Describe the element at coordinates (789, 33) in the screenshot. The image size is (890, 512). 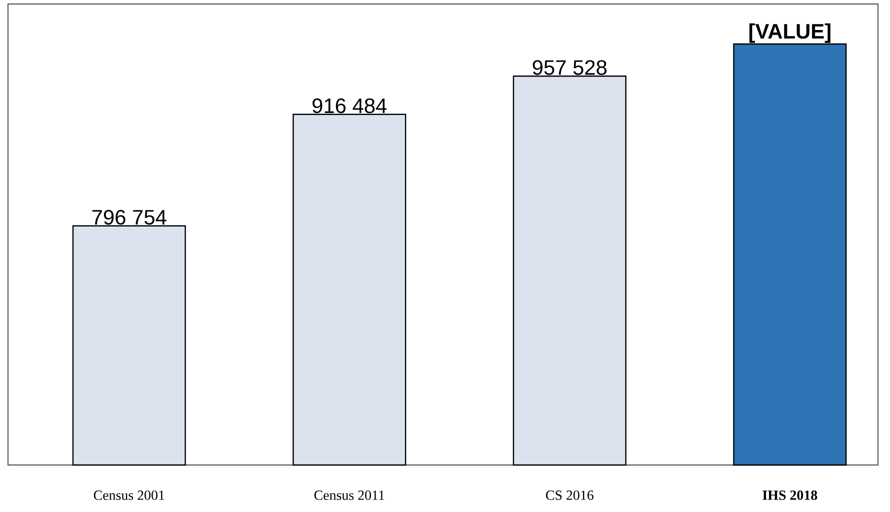
I see `data-label: [VALUE]` at that location.